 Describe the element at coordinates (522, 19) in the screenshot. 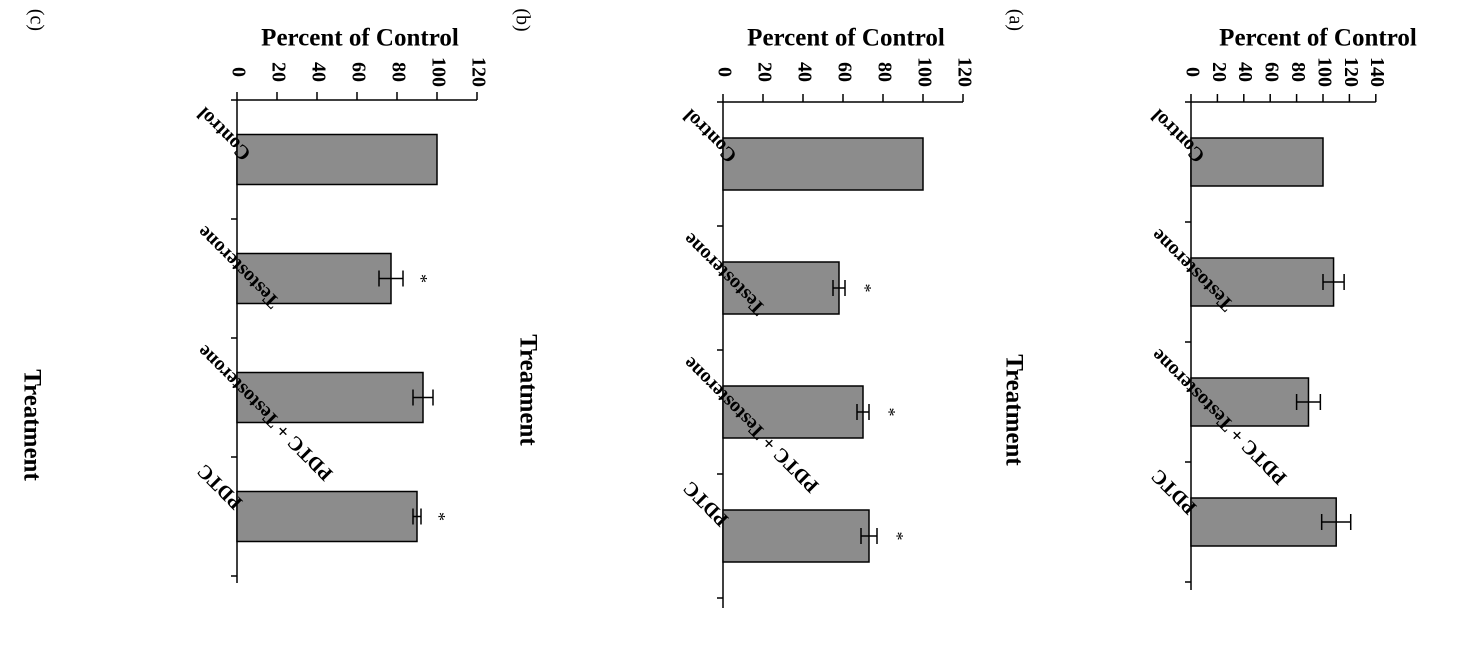

I see `panel-label: (b)` at that location.